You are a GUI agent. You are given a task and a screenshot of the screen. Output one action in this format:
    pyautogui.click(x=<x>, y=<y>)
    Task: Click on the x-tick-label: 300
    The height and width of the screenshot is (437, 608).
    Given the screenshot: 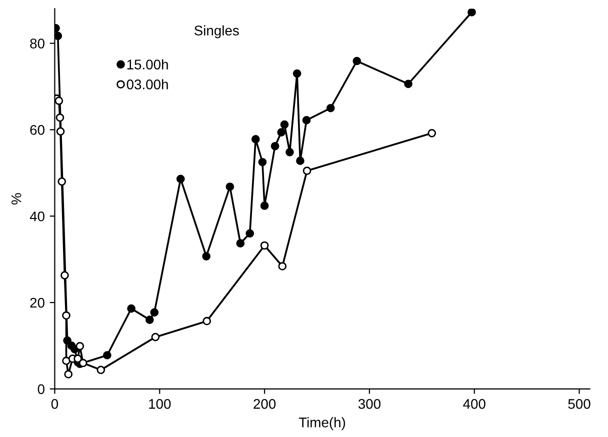 What is the action you would take?
    pyautogui.click(x=369, y=404)
    